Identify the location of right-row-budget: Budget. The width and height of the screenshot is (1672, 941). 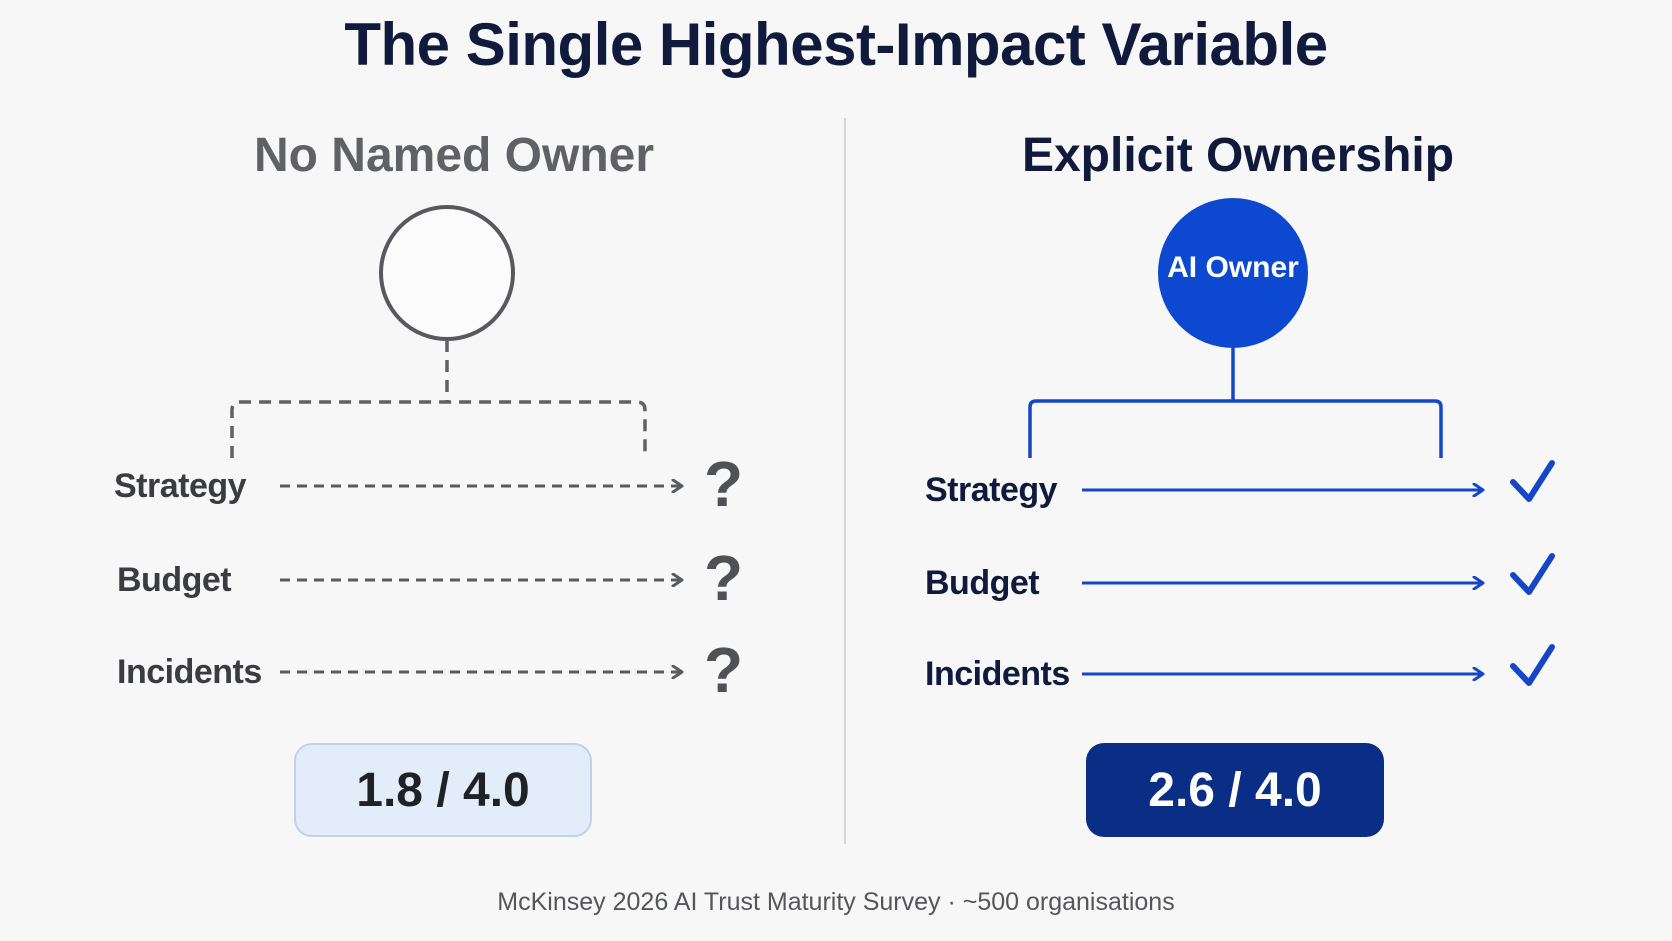
(982, 583).